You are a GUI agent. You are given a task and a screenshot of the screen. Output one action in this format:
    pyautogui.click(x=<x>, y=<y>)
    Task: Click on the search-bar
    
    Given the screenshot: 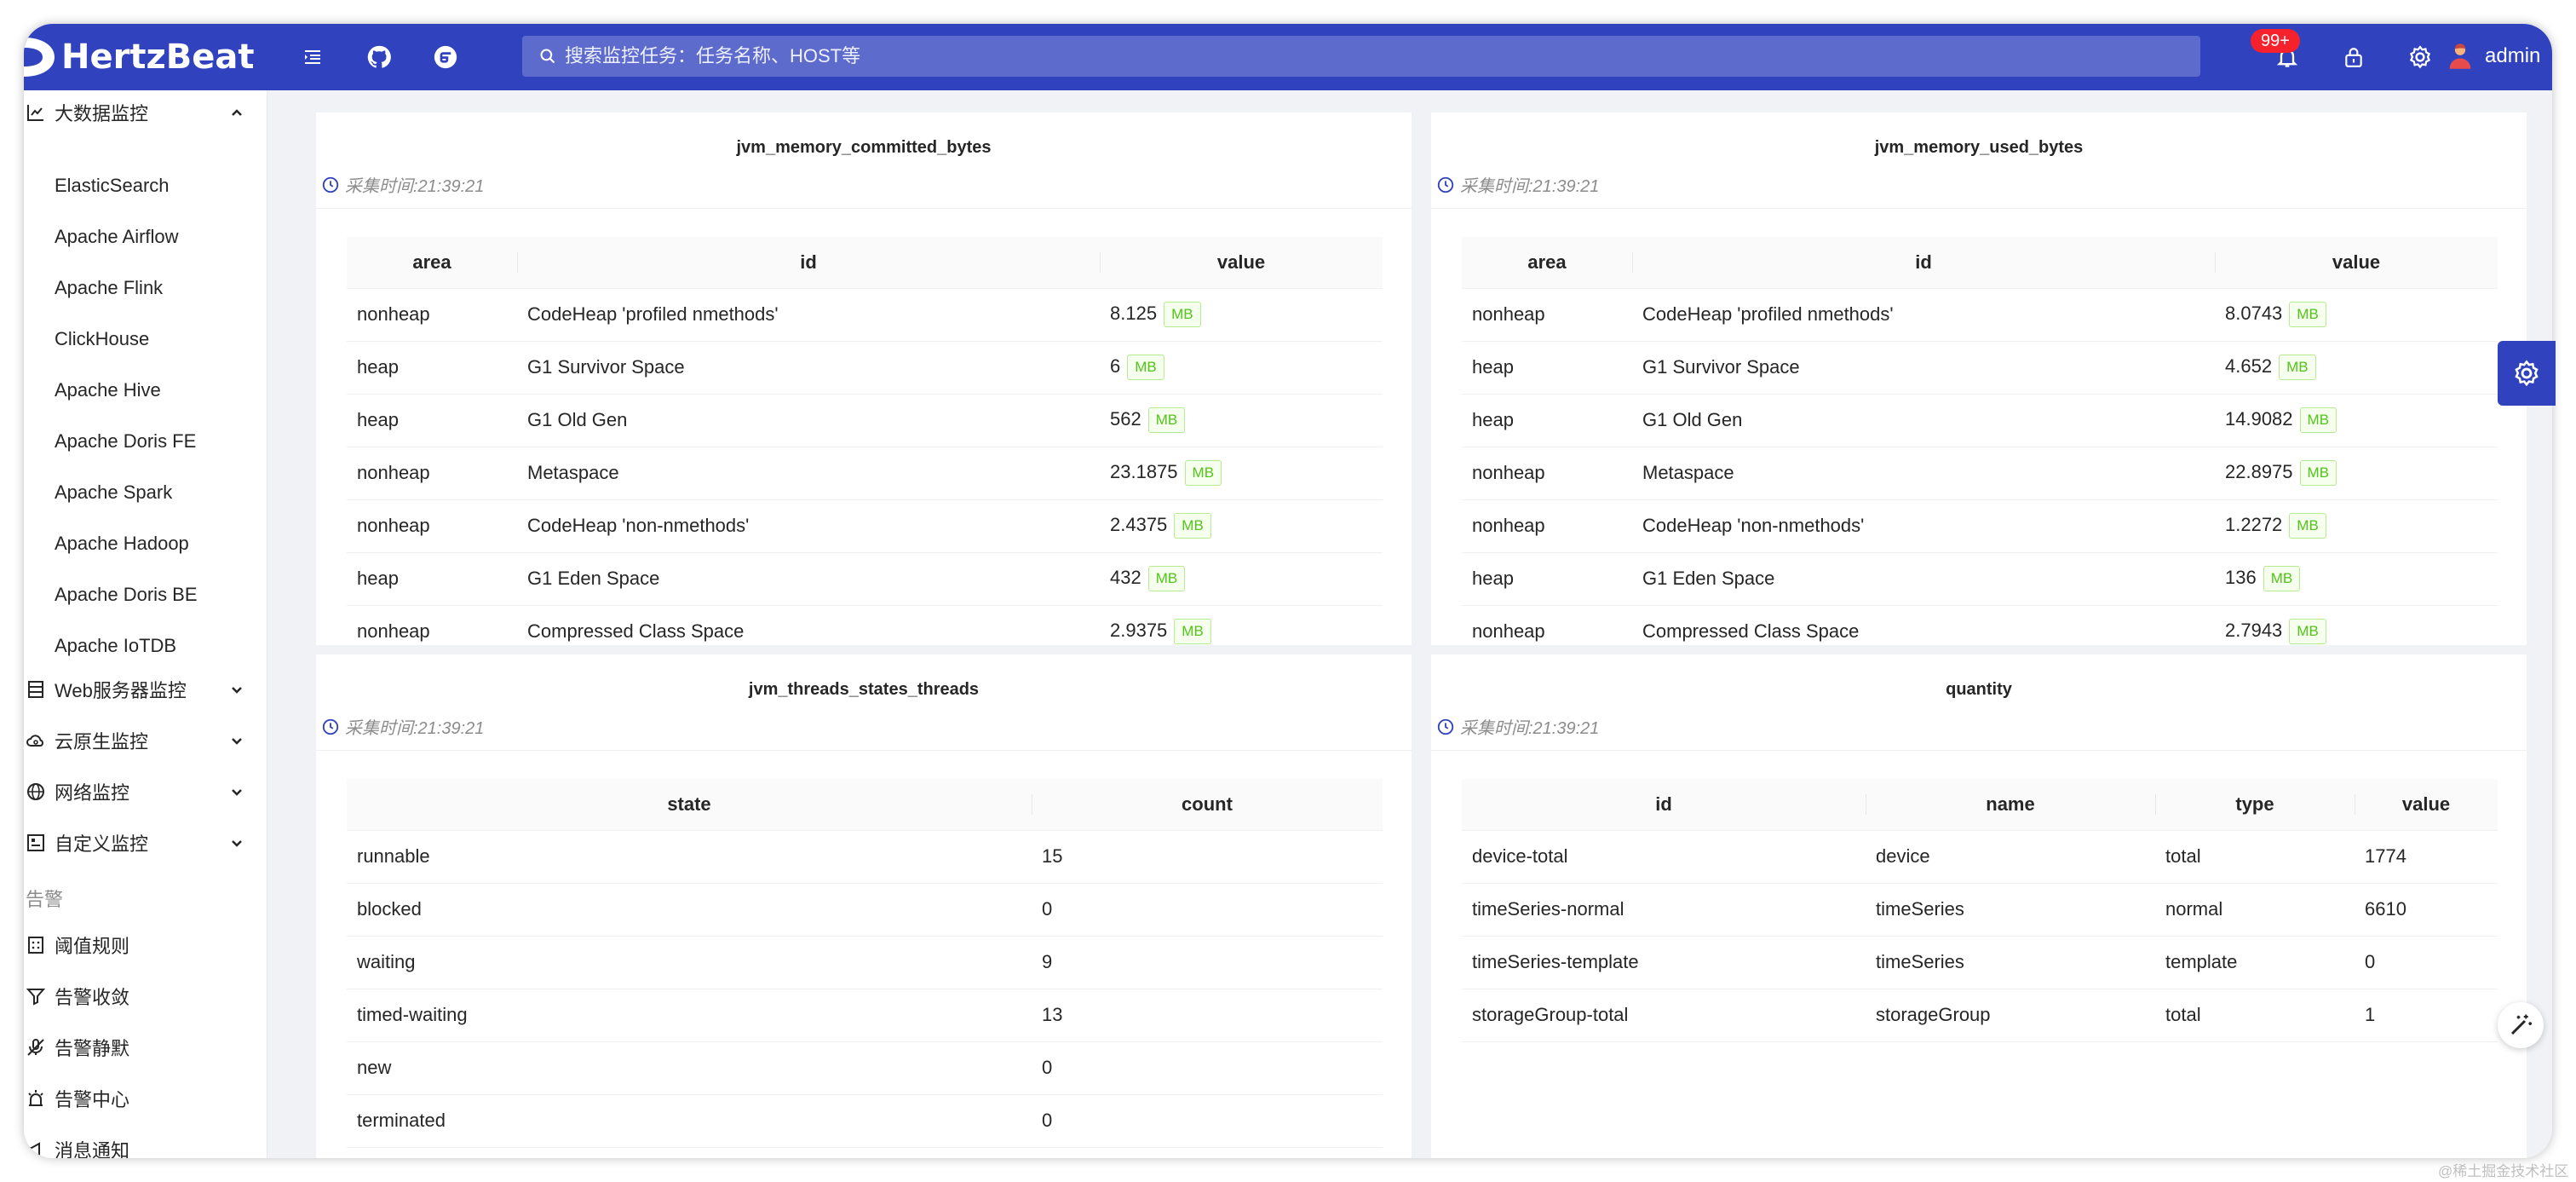 What is the action you would take?
    pyautogui.click(x=1361, y=56)
    